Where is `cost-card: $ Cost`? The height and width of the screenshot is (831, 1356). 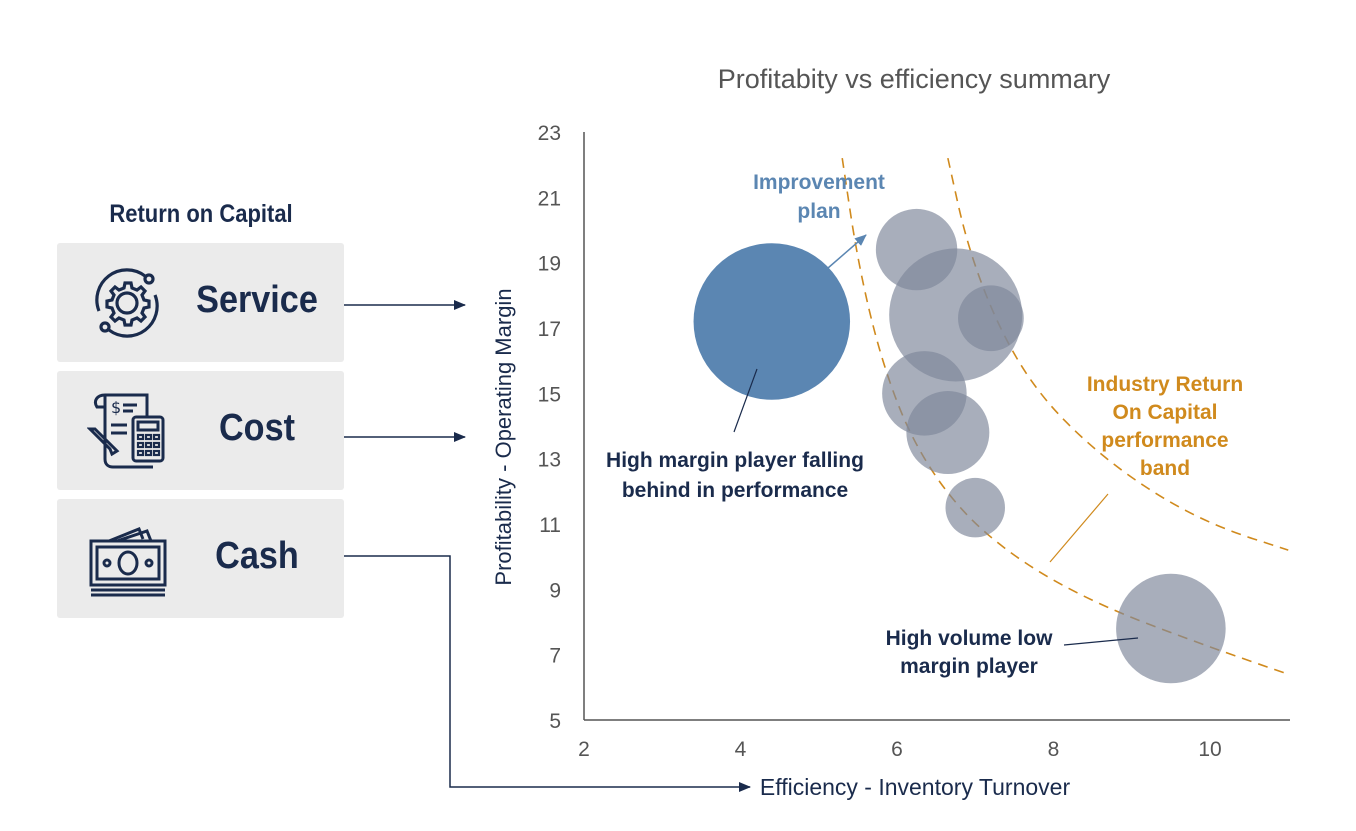
cost-card: $ Cost is located at coordinates (200, 430).